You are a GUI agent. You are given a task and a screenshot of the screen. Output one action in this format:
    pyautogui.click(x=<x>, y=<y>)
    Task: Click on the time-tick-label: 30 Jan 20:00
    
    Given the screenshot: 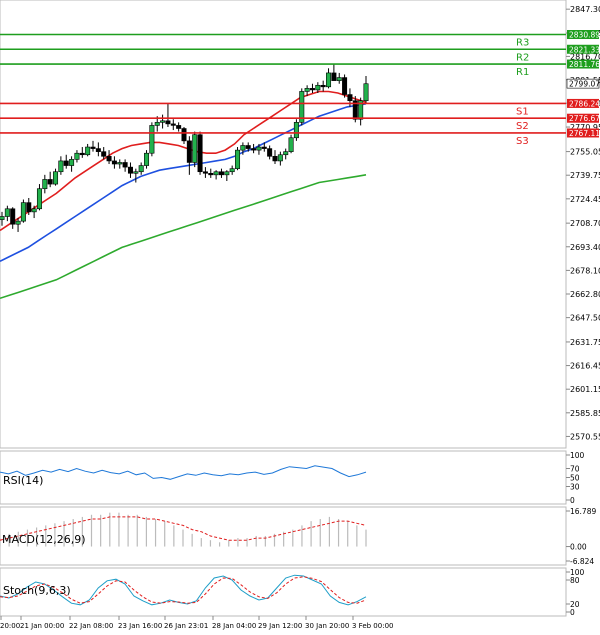 What is the action you would take?
    pyautogui.click(x=327, y=626)
    